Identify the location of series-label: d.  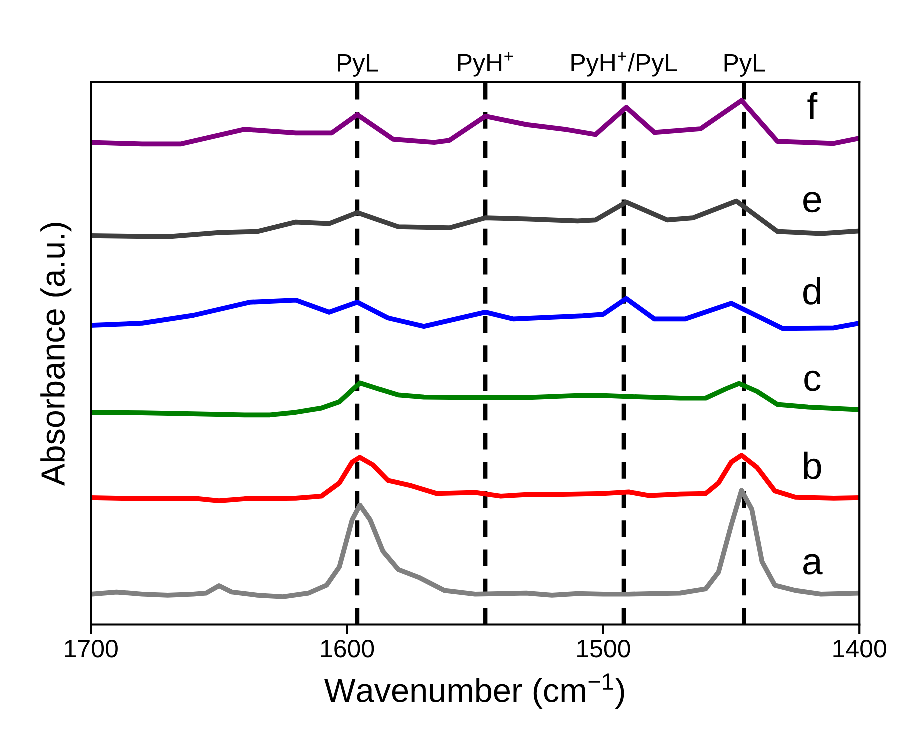
(812, 291).